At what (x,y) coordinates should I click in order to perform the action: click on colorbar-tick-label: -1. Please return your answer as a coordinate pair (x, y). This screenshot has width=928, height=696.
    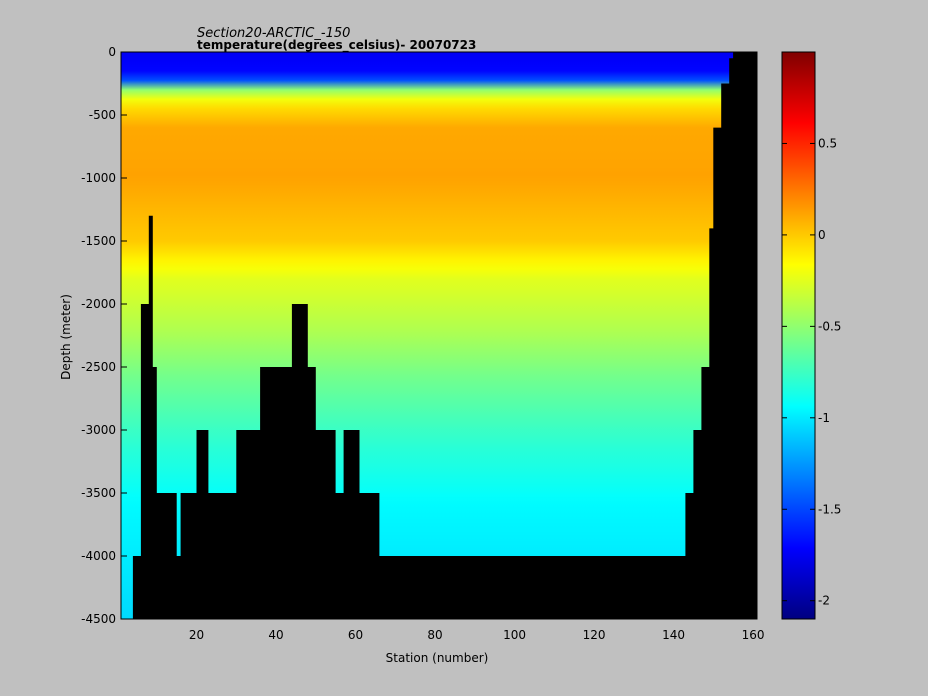
    Looking at the image, I should click on (824, 418).